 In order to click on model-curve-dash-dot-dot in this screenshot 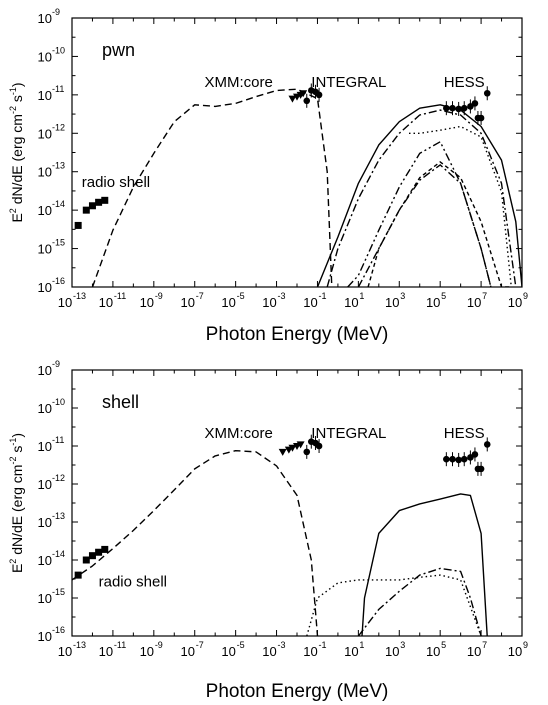, I will do `click(419, 214)`.